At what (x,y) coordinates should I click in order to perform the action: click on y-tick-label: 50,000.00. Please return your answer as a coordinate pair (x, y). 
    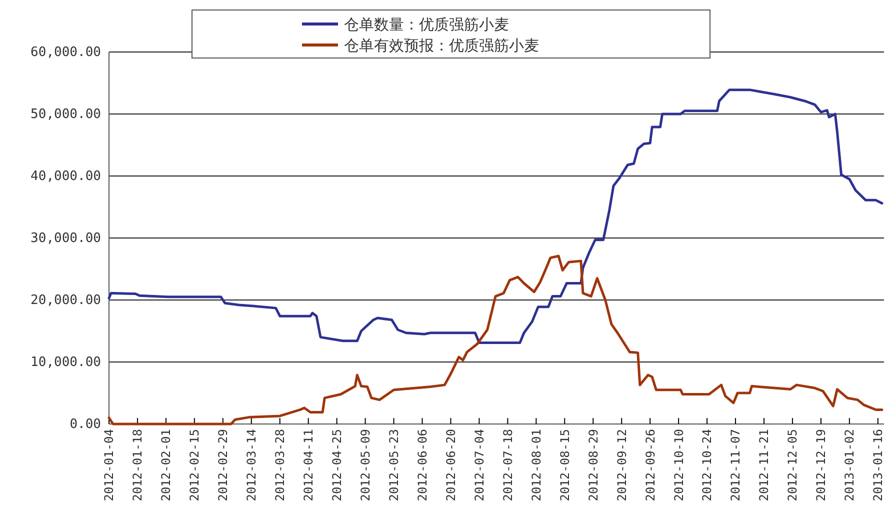
    Looking at the image, I should click on (65, 114).